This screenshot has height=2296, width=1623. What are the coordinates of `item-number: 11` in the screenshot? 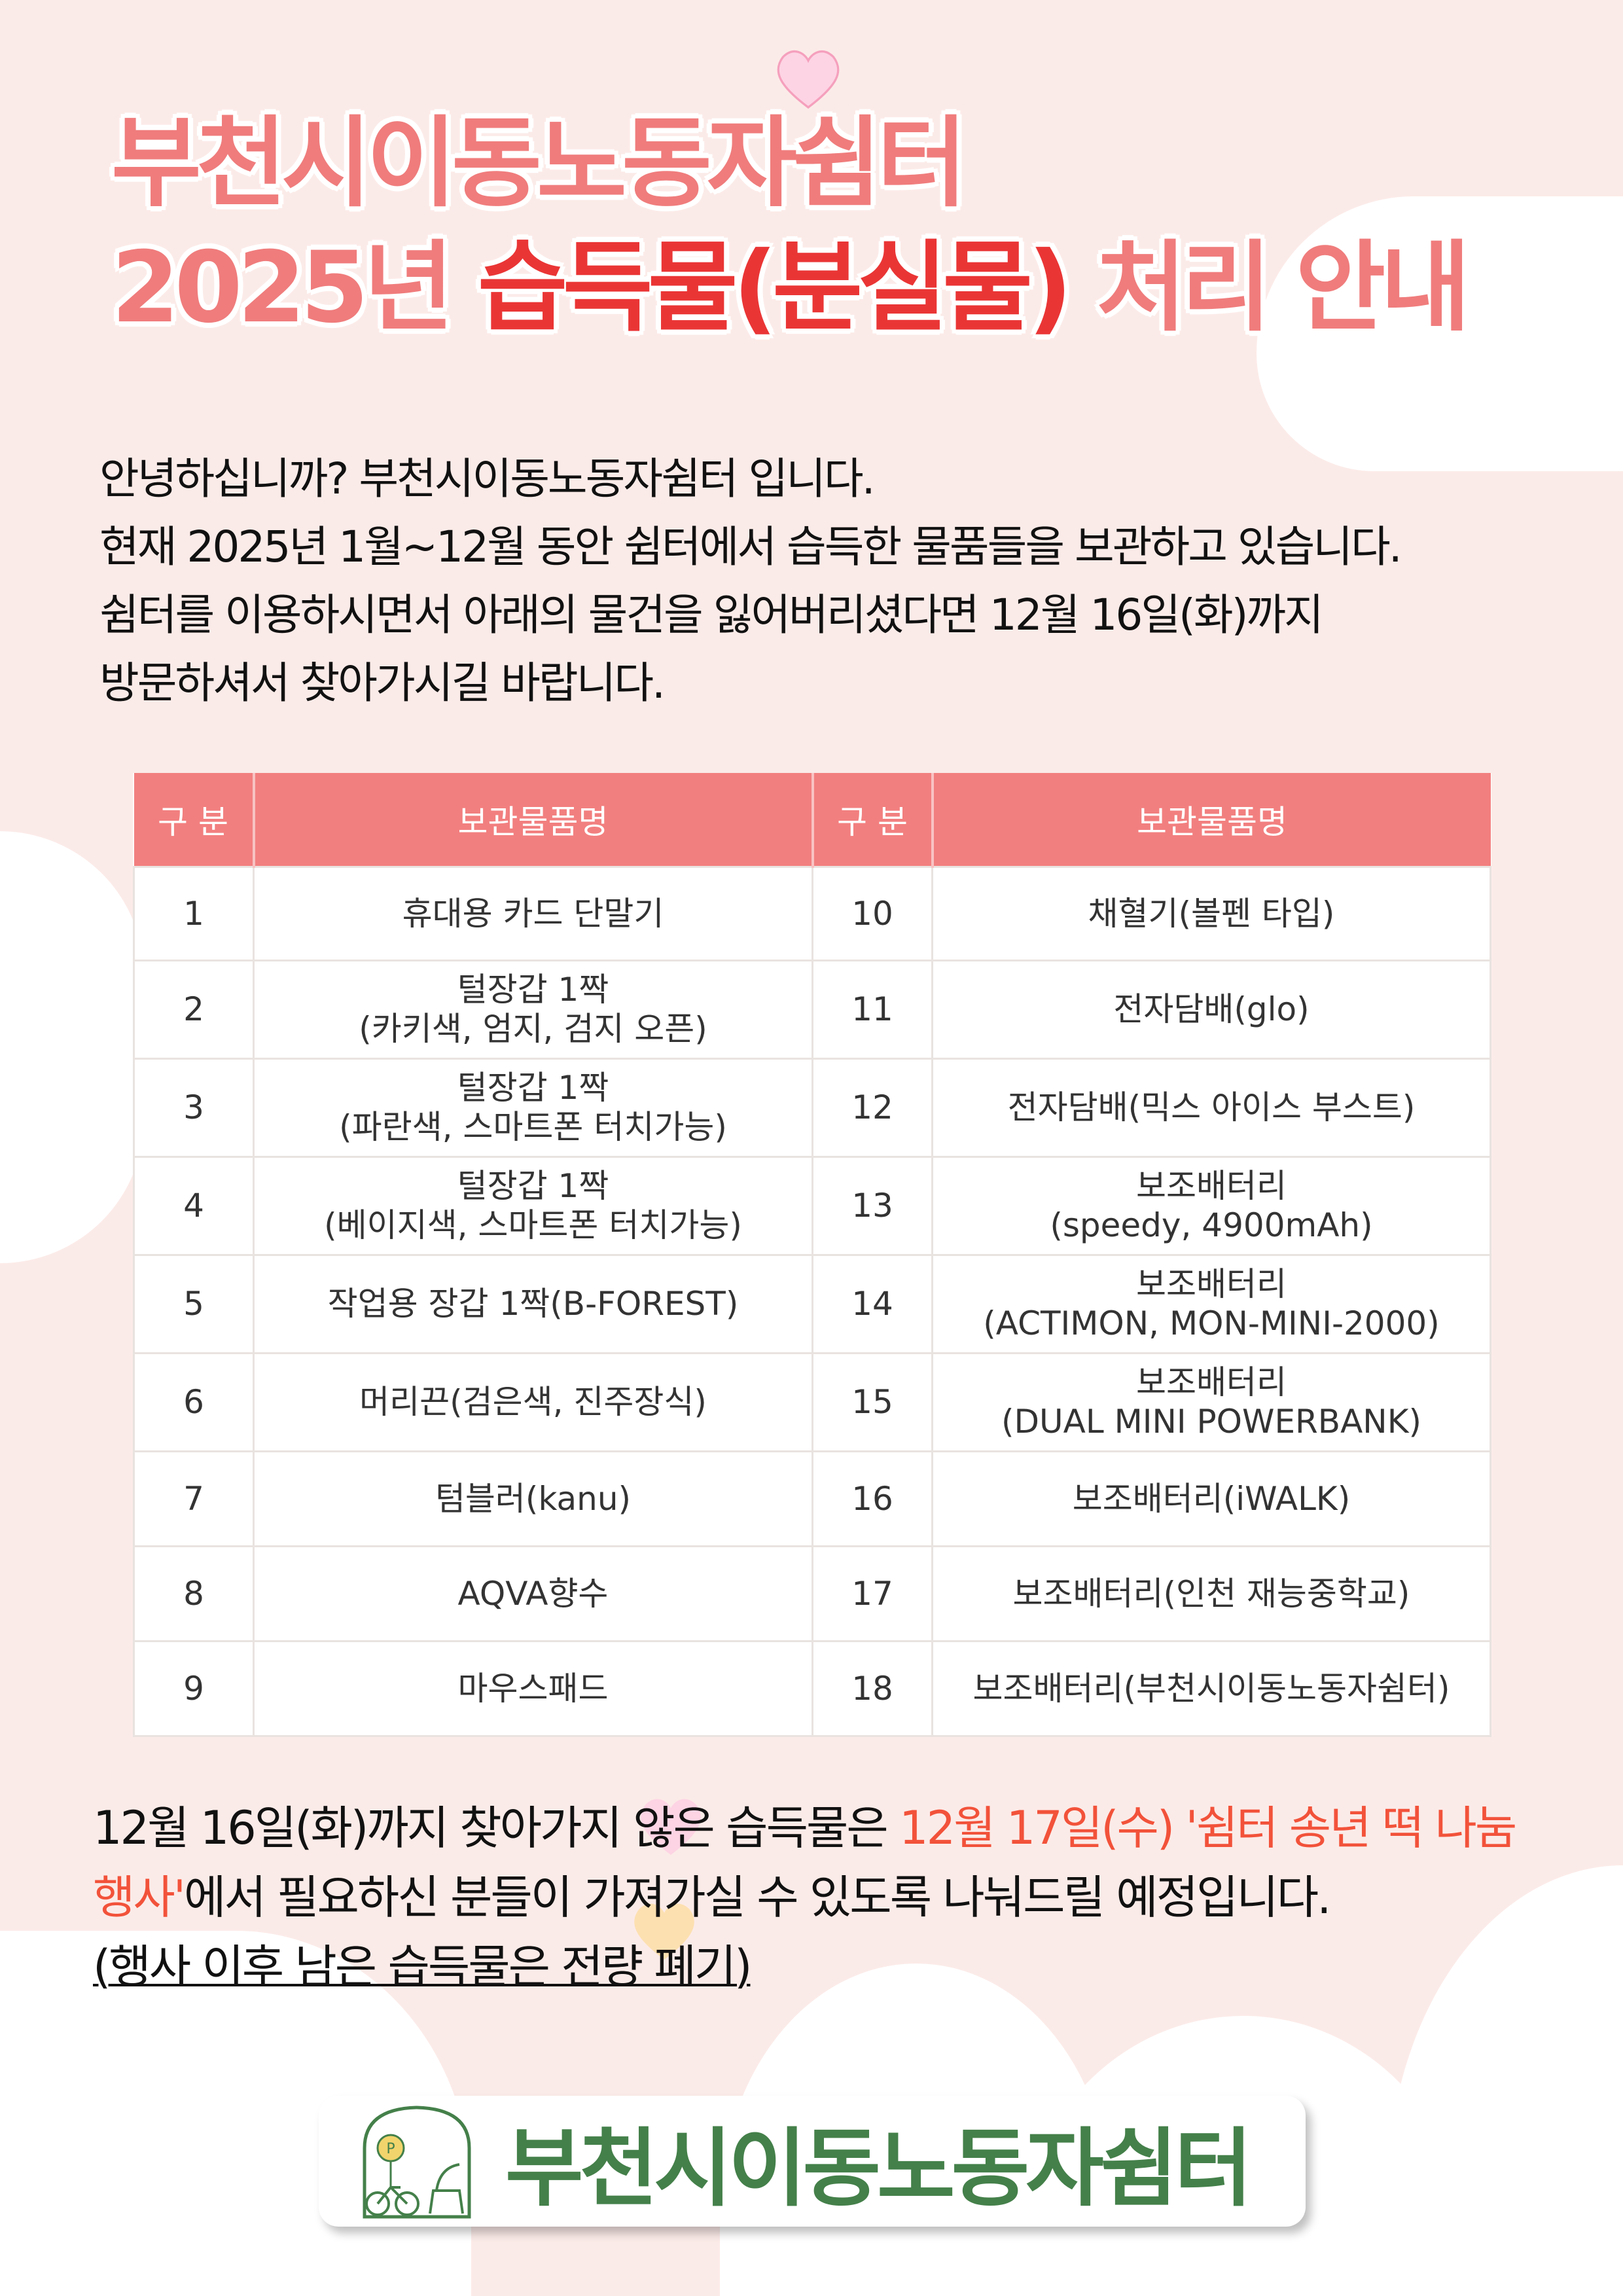 It's located at (872, 1009).